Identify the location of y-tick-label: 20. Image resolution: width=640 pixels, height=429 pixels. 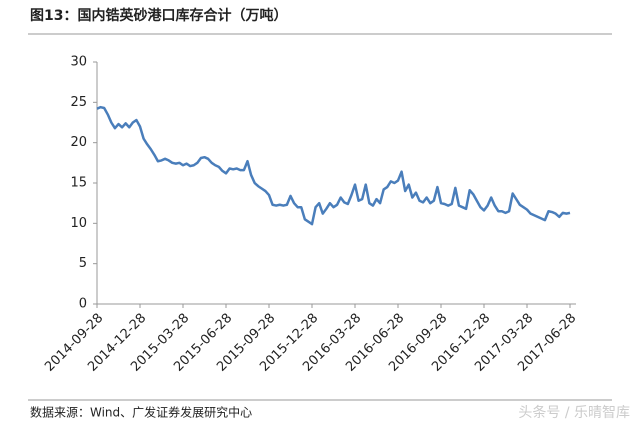
(78, 142).